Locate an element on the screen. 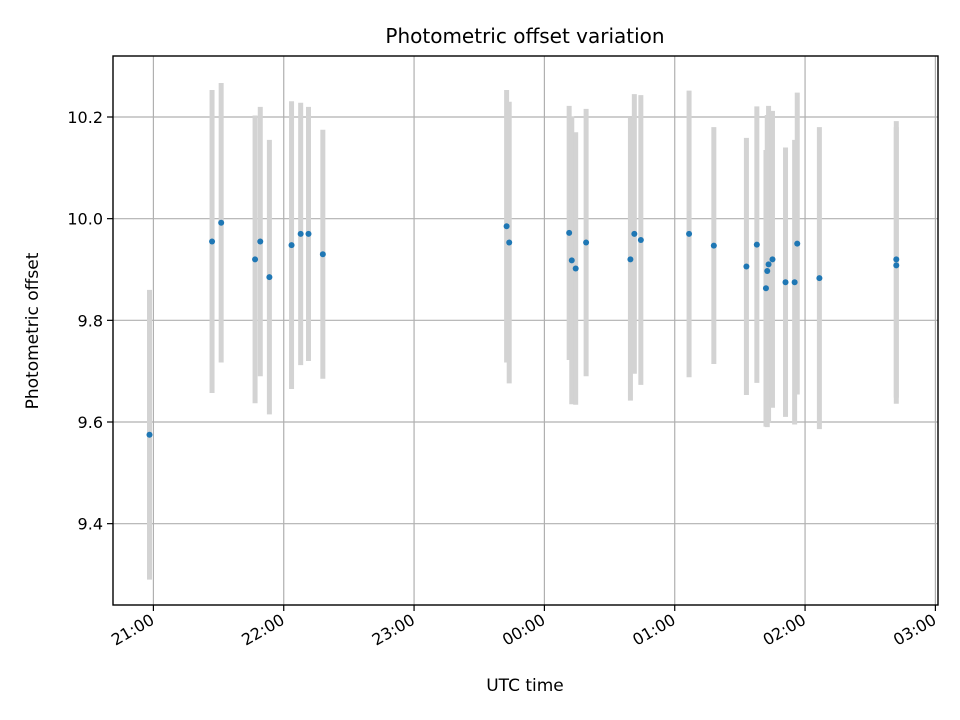  y-axis-label: Photometric offset is located at coordinates (33, 330).